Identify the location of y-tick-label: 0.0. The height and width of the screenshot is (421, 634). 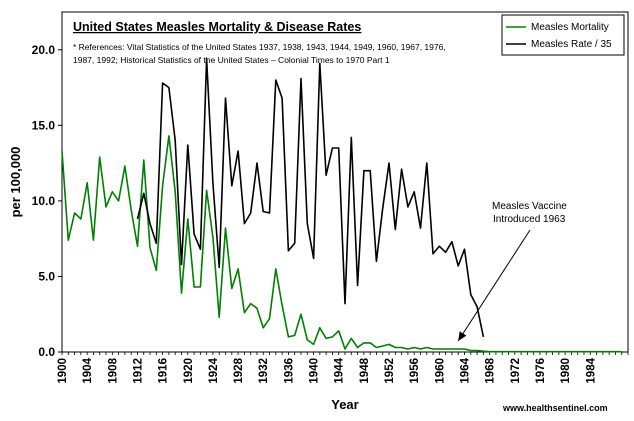
(46, 352).